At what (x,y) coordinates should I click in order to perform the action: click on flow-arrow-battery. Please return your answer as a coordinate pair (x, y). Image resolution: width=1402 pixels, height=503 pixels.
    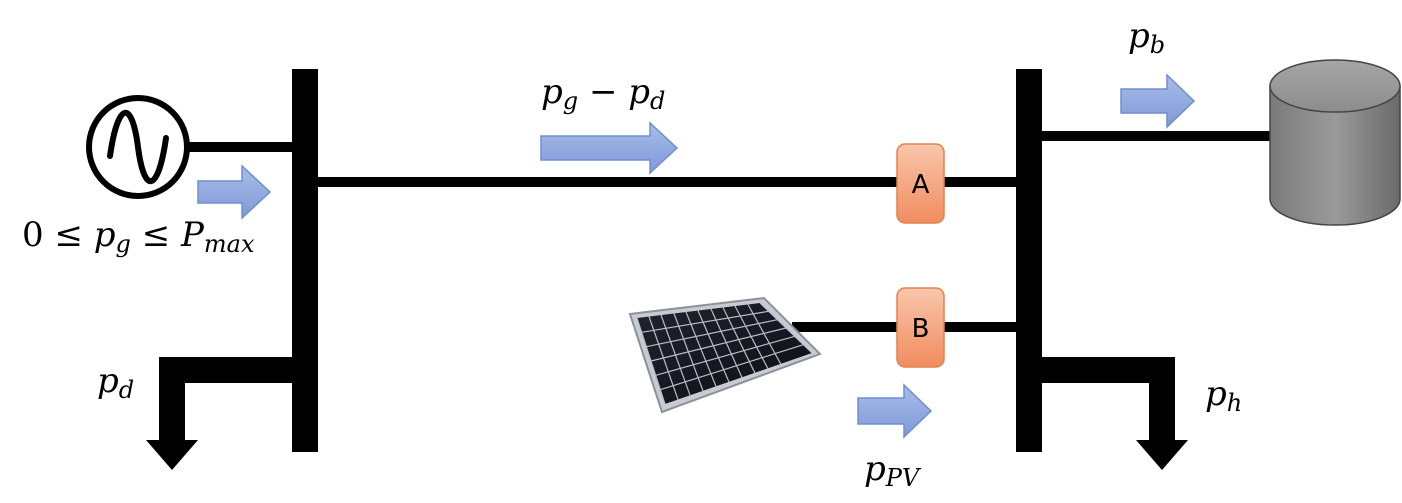
    Looking at the image, I should click on (1158, 101).